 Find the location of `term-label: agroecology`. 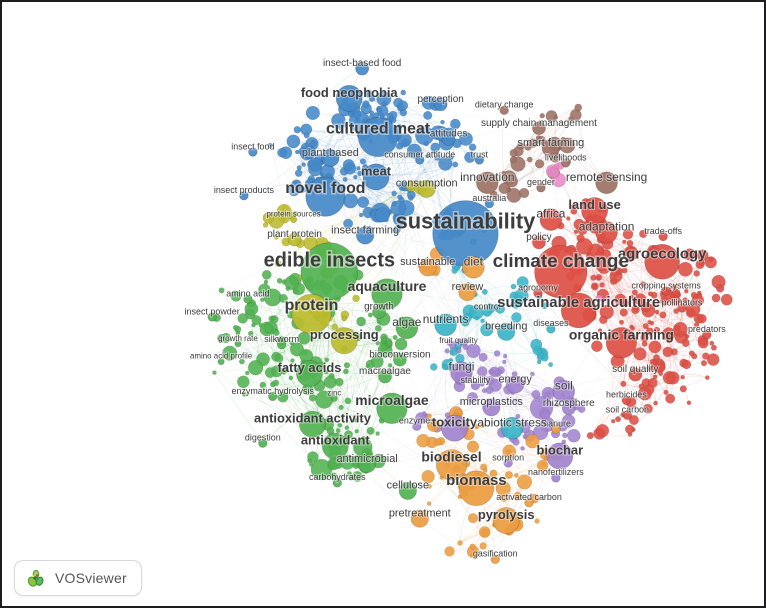

term-label: agroecology is located at coordinates (662, 254).